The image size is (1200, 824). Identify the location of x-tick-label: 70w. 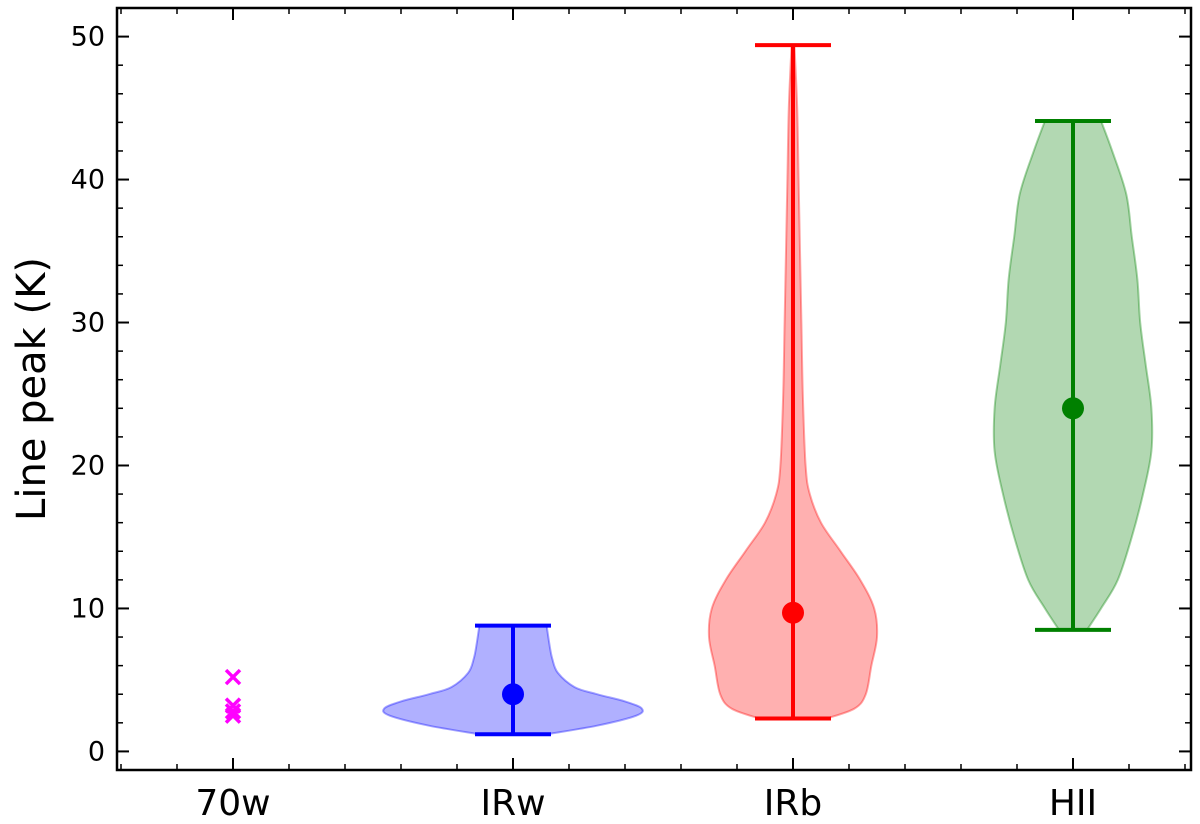
(232, 803).